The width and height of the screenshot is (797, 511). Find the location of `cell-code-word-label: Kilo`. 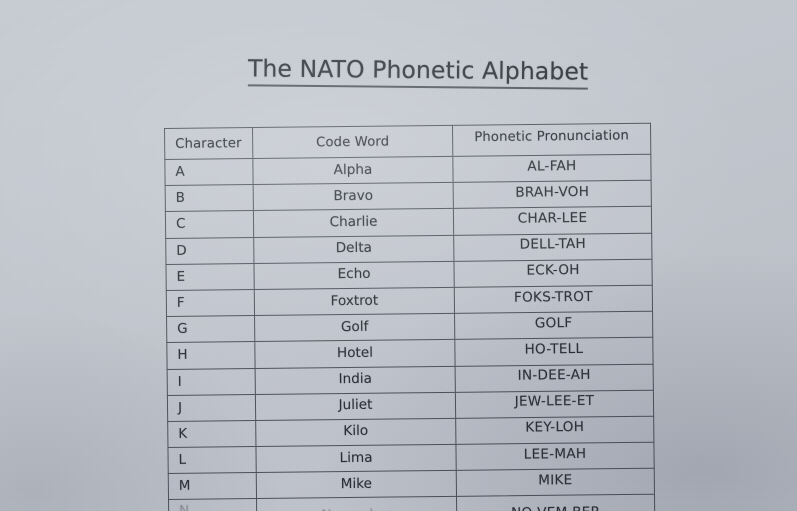

cell-code-word-label: Kilo is located at coordinates (356, 431).